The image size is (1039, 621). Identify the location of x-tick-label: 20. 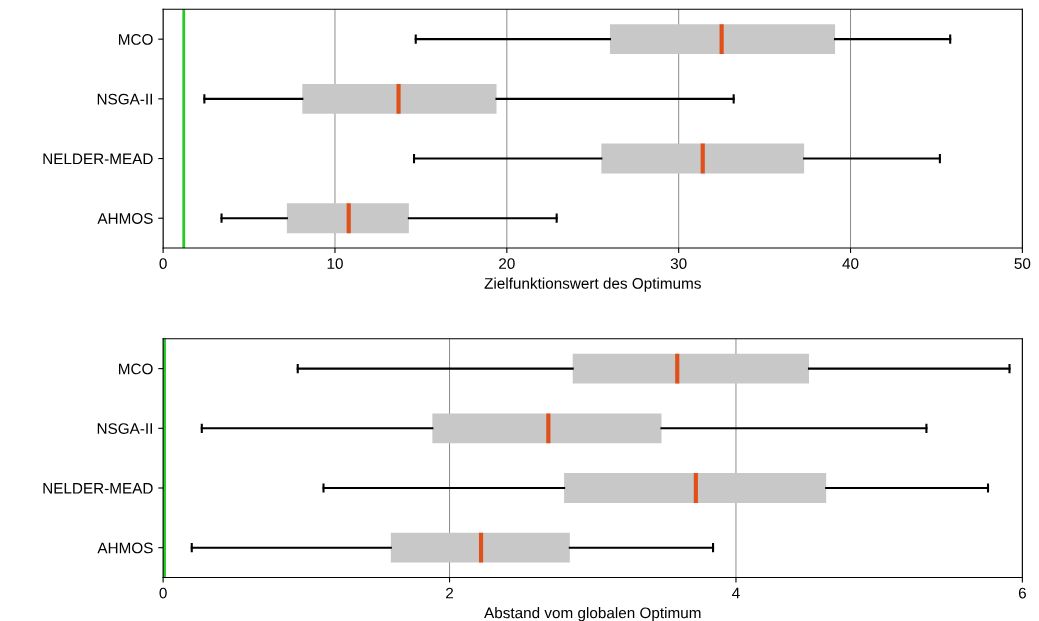
(507, 264).